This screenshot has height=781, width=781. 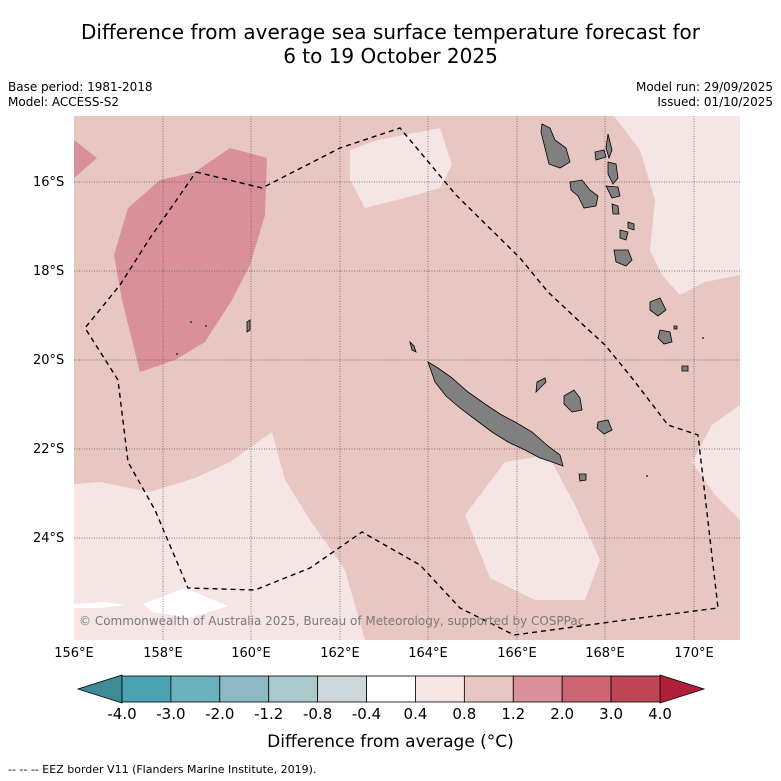 I want to click on colorbar-tick-label: -0.8, so click(x=317, y=714).